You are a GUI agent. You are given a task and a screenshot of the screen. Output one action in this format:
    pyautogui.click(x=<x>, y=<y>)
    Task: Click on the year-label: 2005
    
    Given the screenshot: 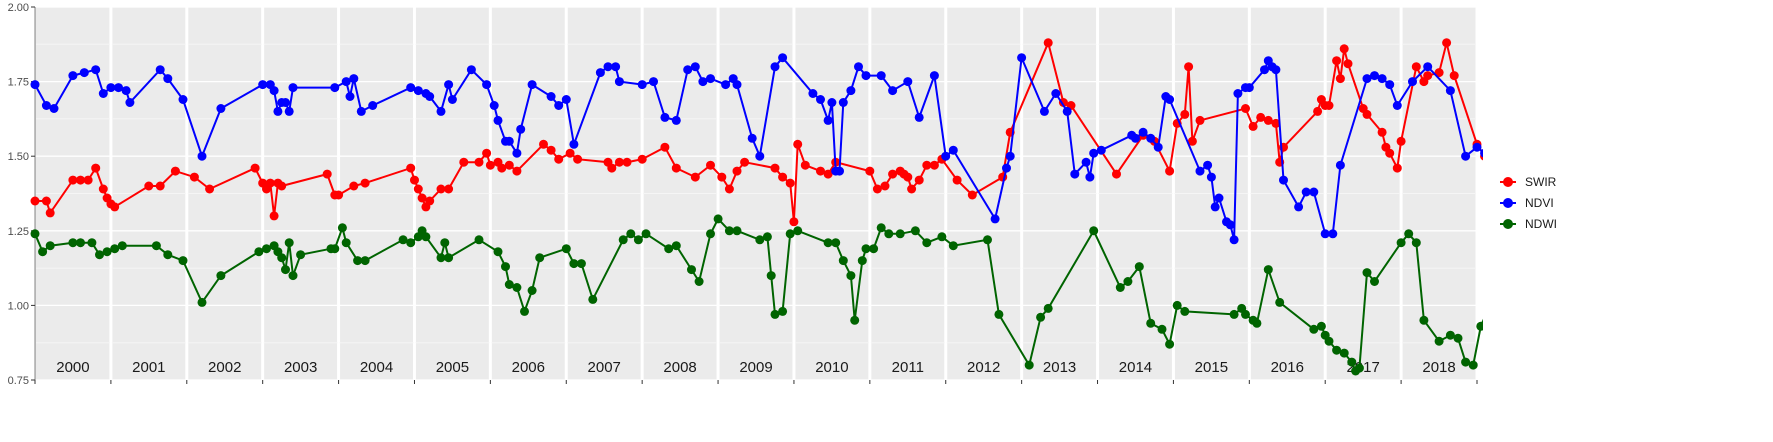 What is the action you would take?
    pyautogui.click(x=452, y=367)
    